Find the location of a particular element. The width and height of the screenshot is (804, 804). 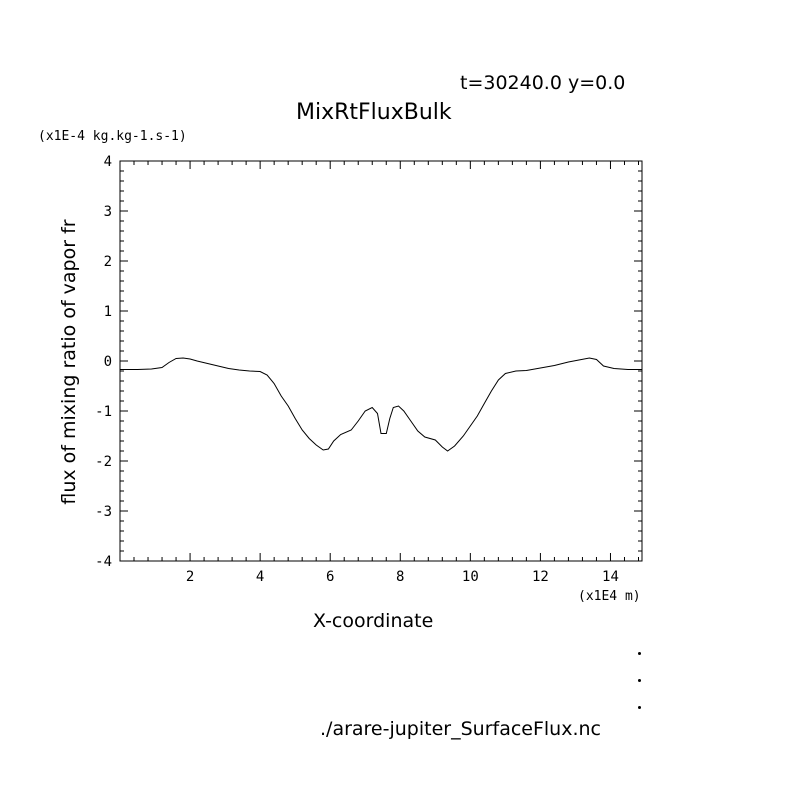

y-tick-label: 1 is located at coordinates (108, 312).